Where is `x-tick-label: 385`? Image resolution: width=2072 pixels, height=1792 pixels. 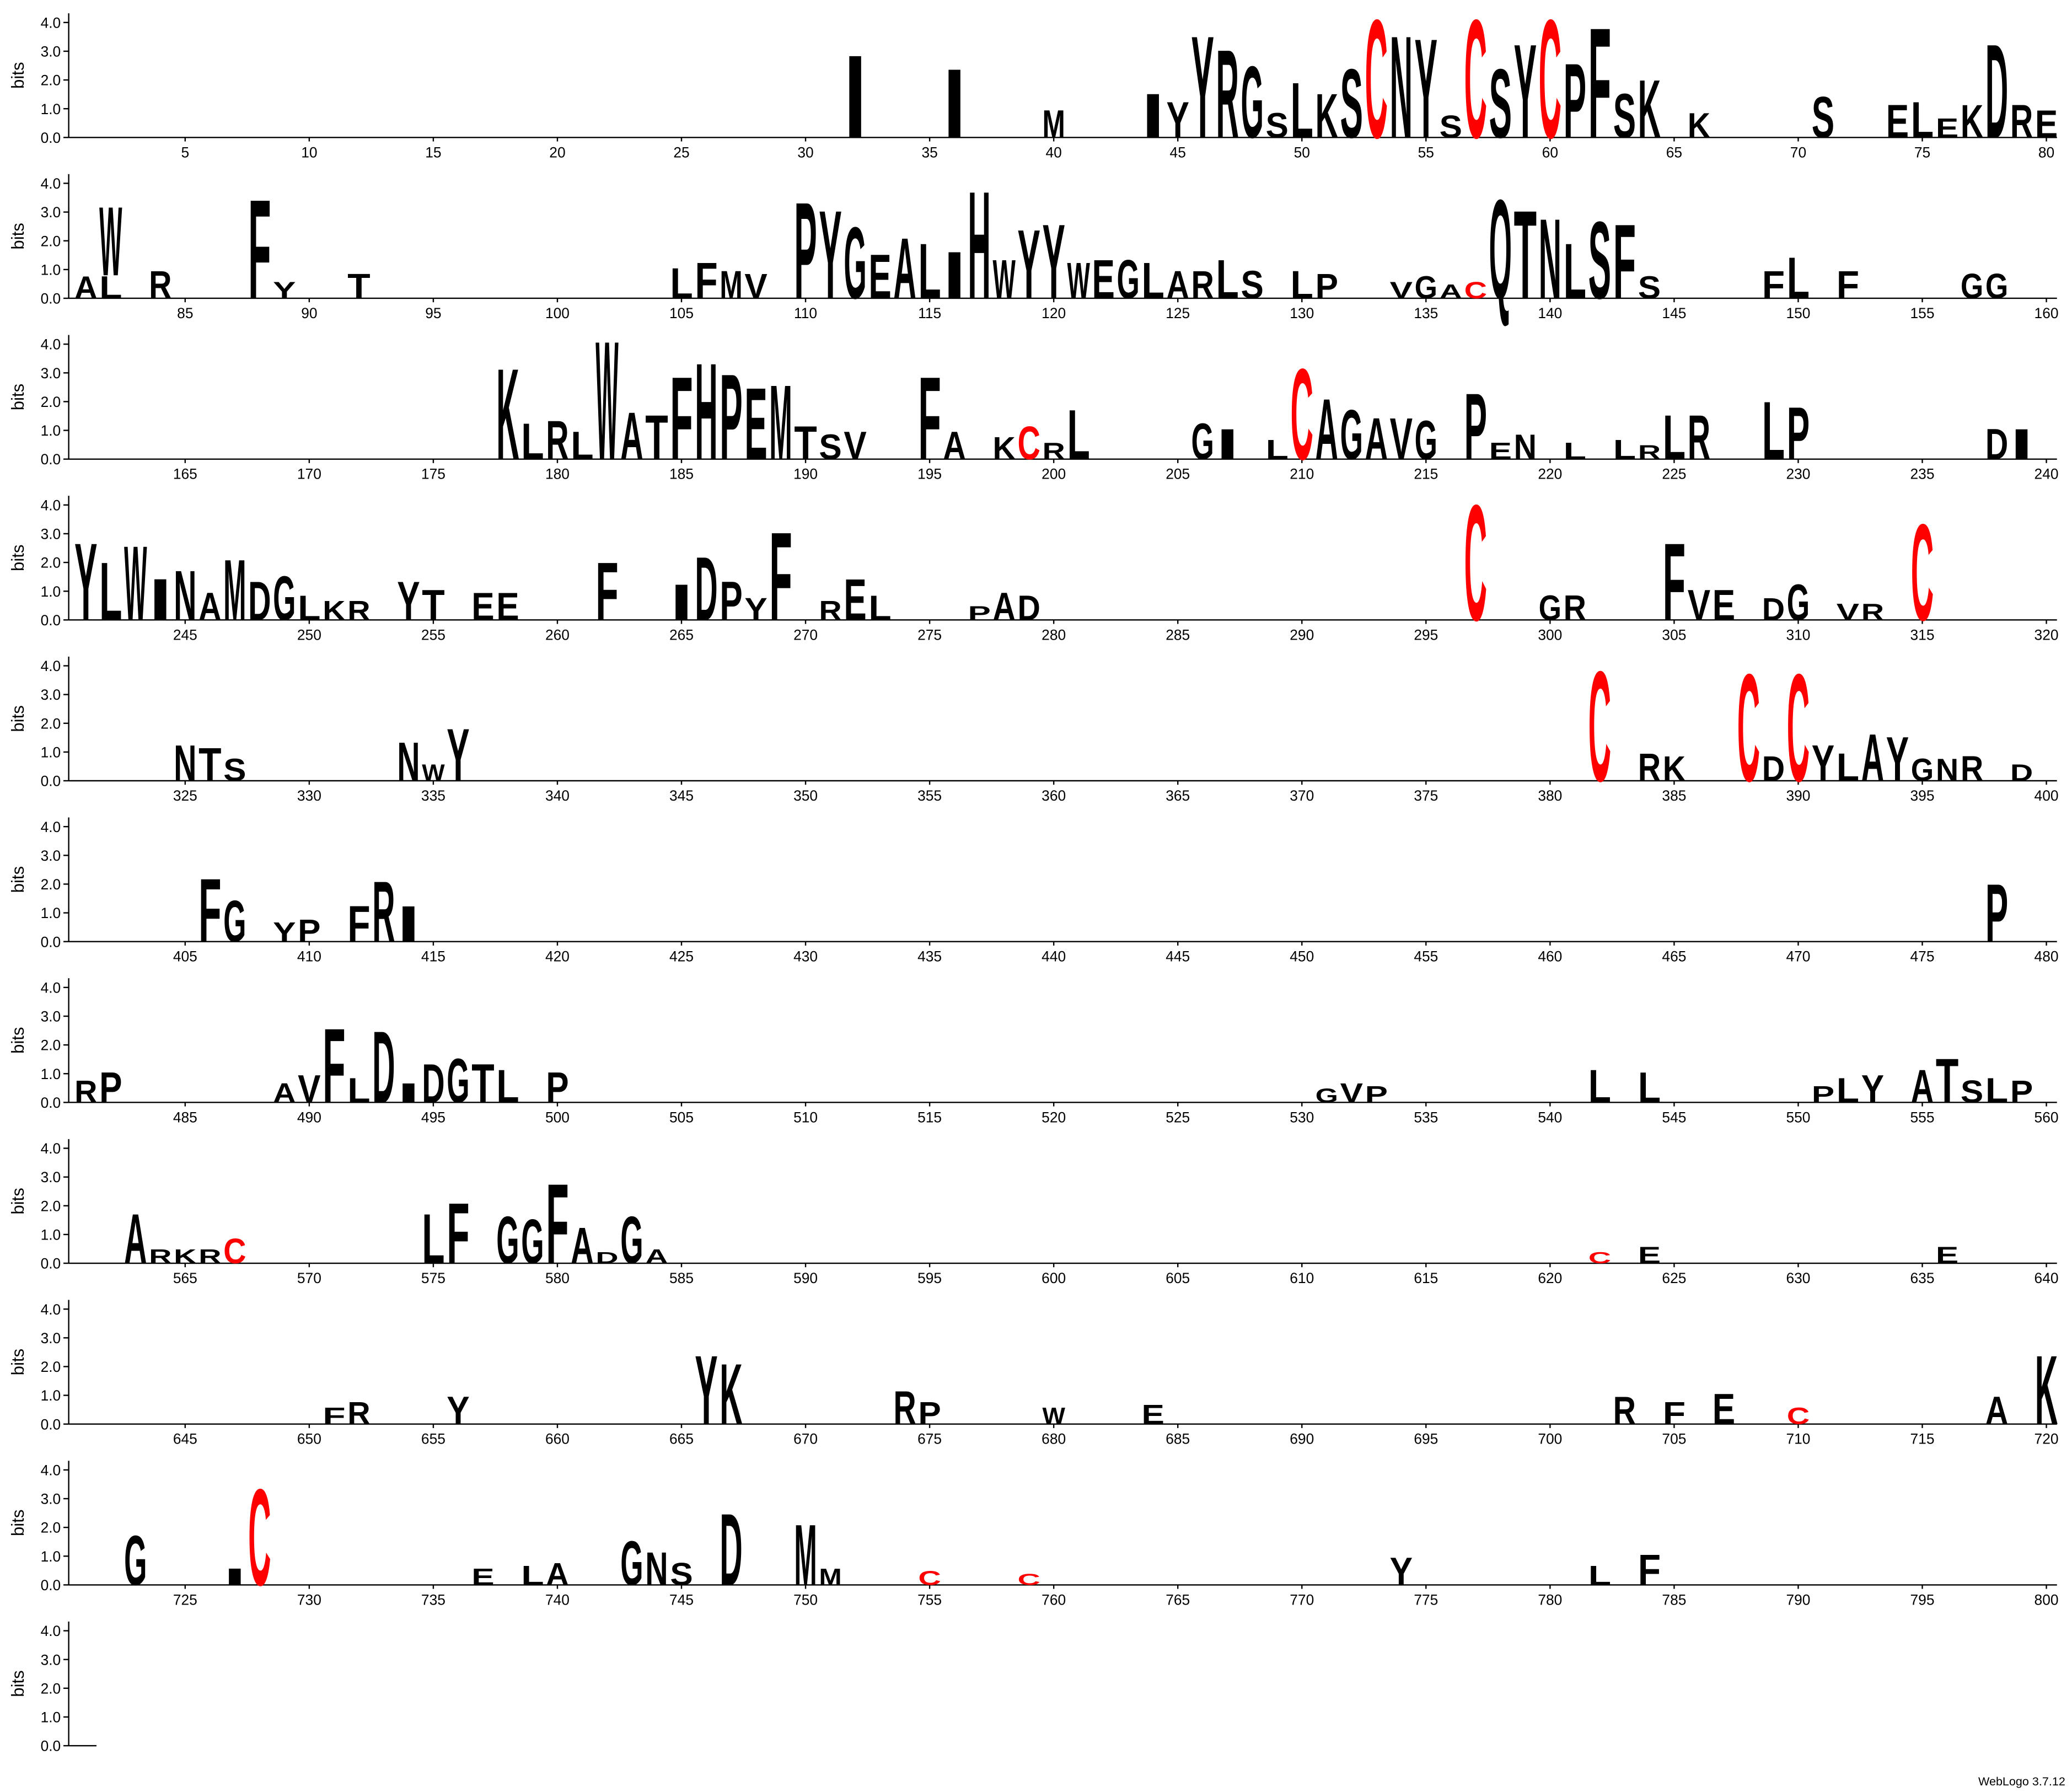 x-tick-label: 385 is located at coordinates (1674, 795).